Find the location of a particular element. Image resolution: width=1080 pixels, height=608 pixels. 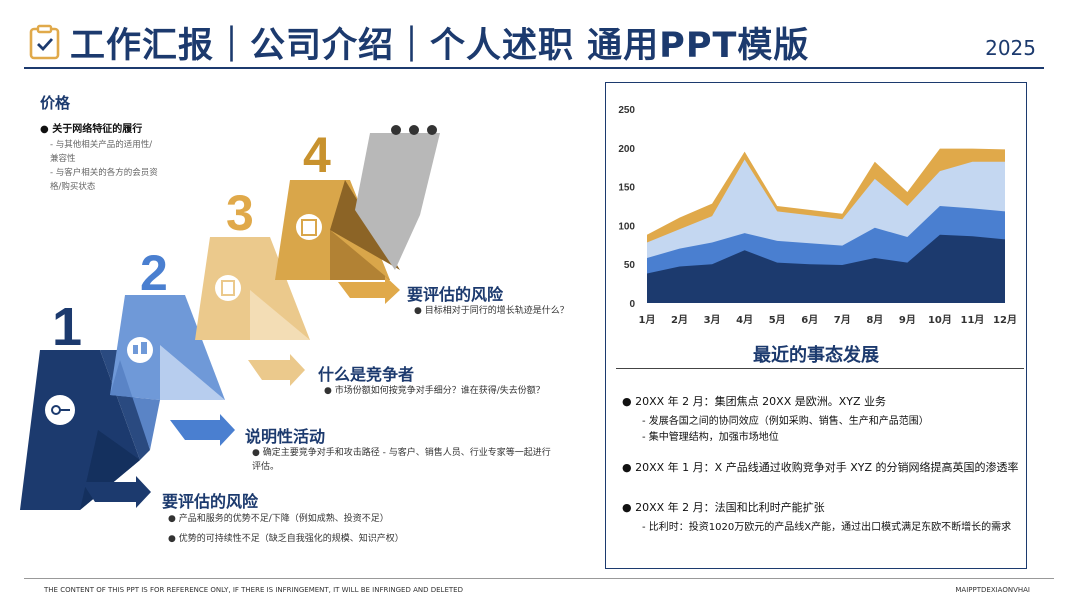

explanatory-desc: ● 确定主要竞争对手和攻击路径 - 与客户、销售人员、行业专家等一起进行评估。 is located at coordinates (401, 460).